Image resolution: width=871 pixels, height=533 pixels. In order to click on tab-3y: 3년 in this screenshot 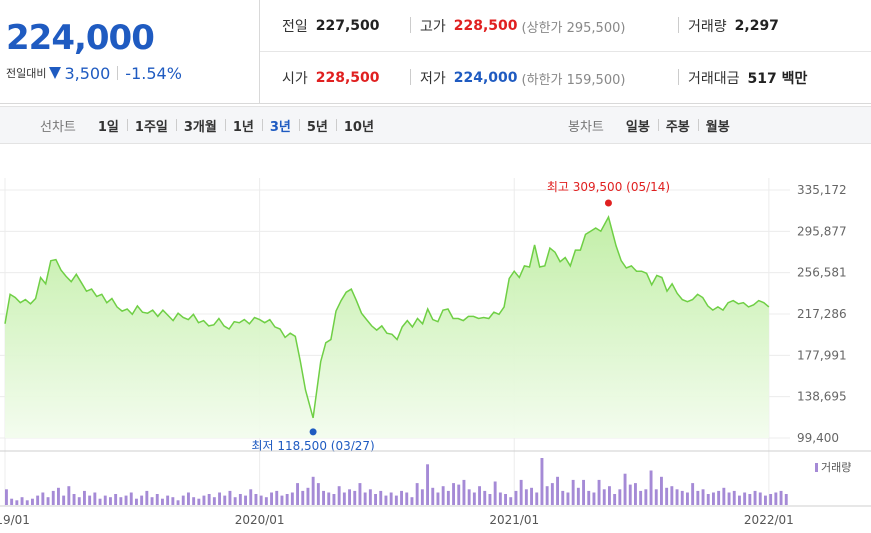, I will do `click(280, 125)`.